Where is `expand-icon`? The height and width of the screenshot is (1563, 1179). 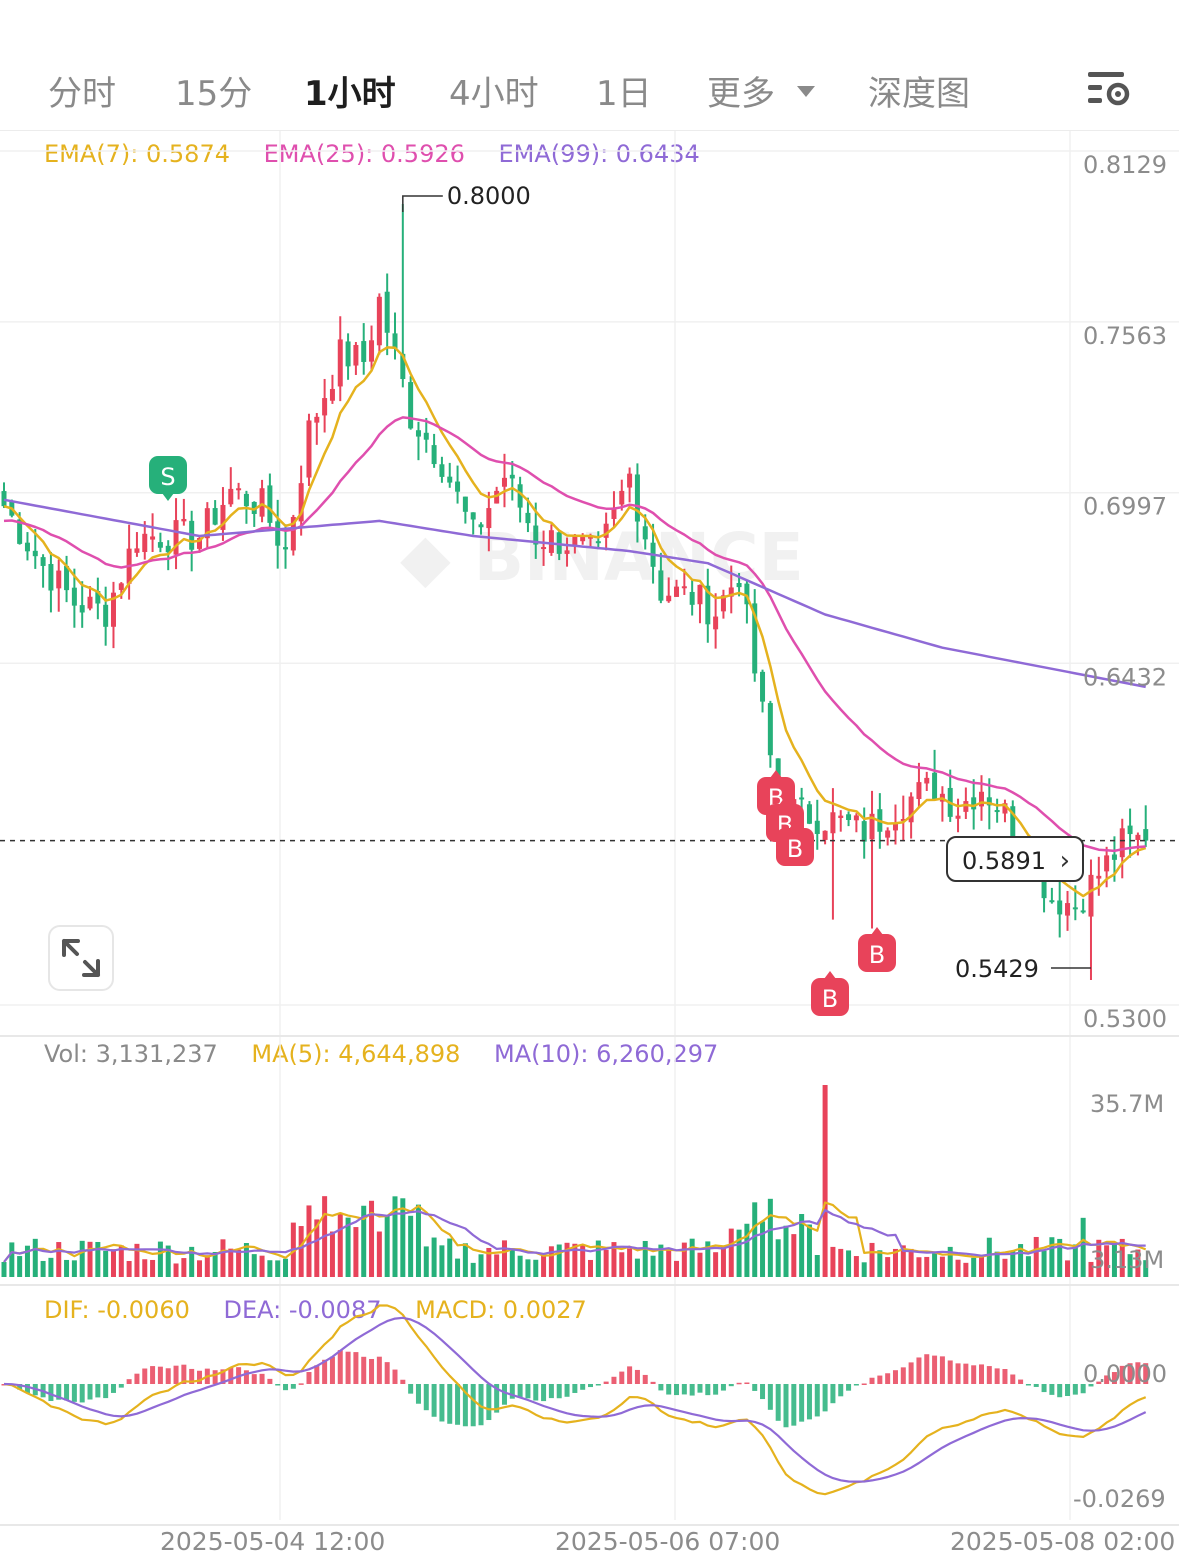 expand-icon is located at coordinates (81, 958).